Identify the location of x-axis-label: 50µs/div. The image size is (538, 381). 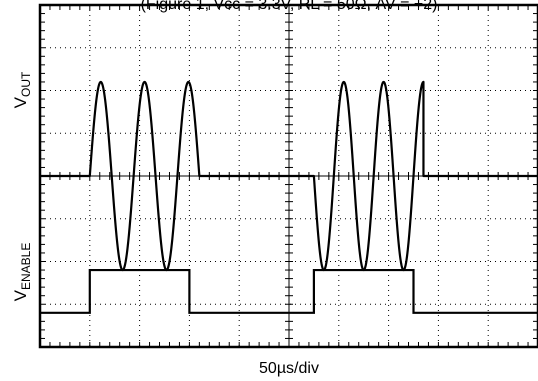
(289, 368).